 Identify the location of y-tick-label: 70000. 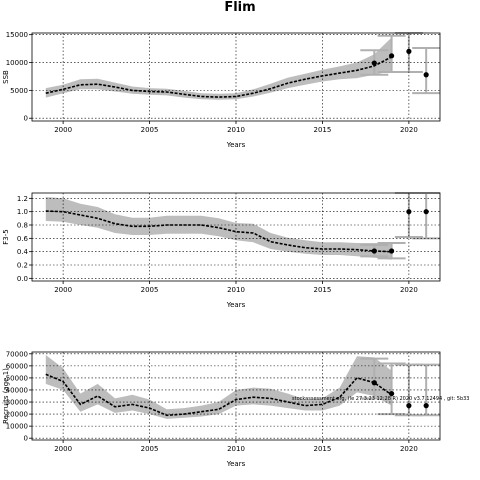
(17, 354).